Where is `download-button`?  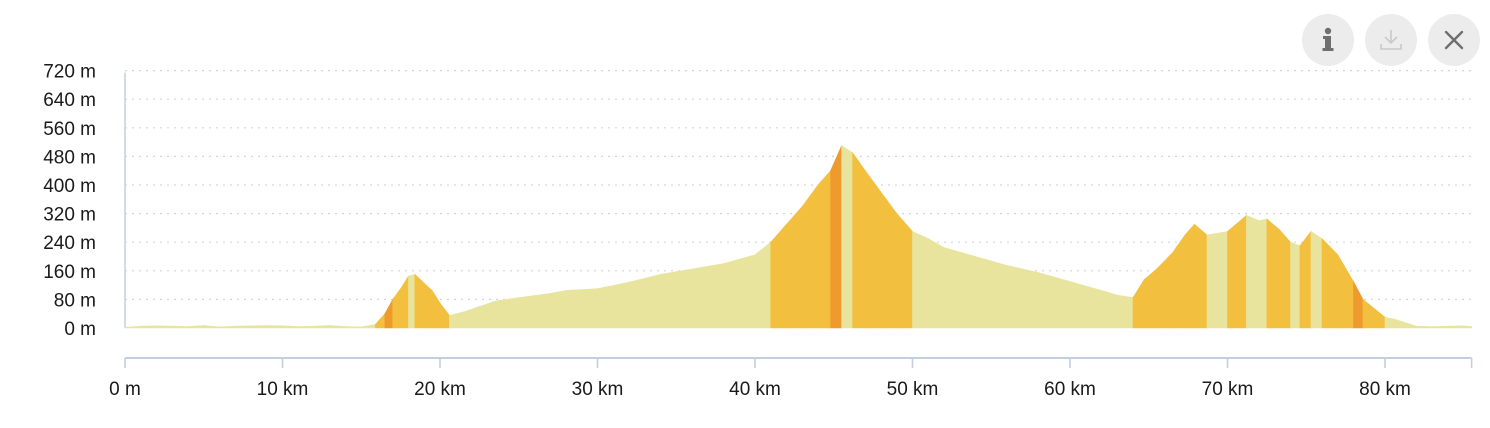 download-button is located at coordinates (1391, 40).